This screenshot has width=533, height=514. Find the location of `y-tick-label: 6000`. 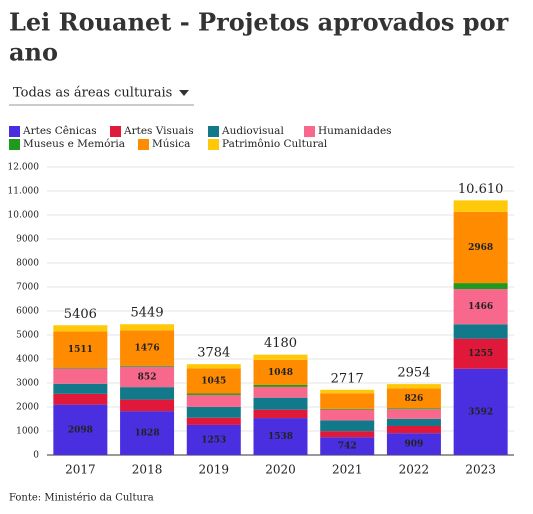

y-tick-label: 6000 is located at coordinates (27, 312).